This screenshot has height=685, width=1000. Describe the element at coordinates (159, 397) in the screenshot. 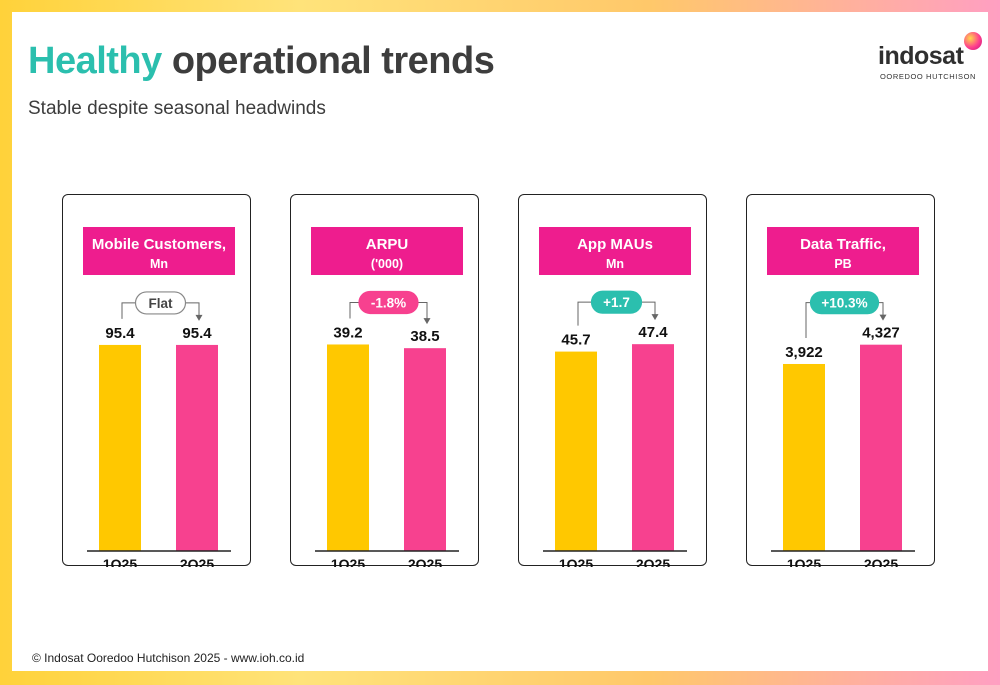

I see `kpi-chart-mobile-customers: Mobile Customers, Mn 95.4 1Q25 95.4 2Q25 Flat` at that location.